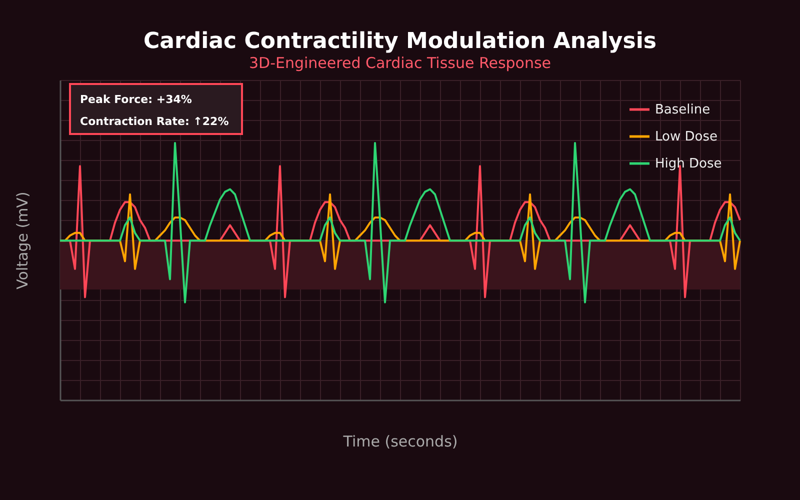 The image size is (800, 500). Describe the element at coordinates (400, 41) in the screenshot. I see `chart-title: Cardiac Contractility Modulation Analysis` at that location.